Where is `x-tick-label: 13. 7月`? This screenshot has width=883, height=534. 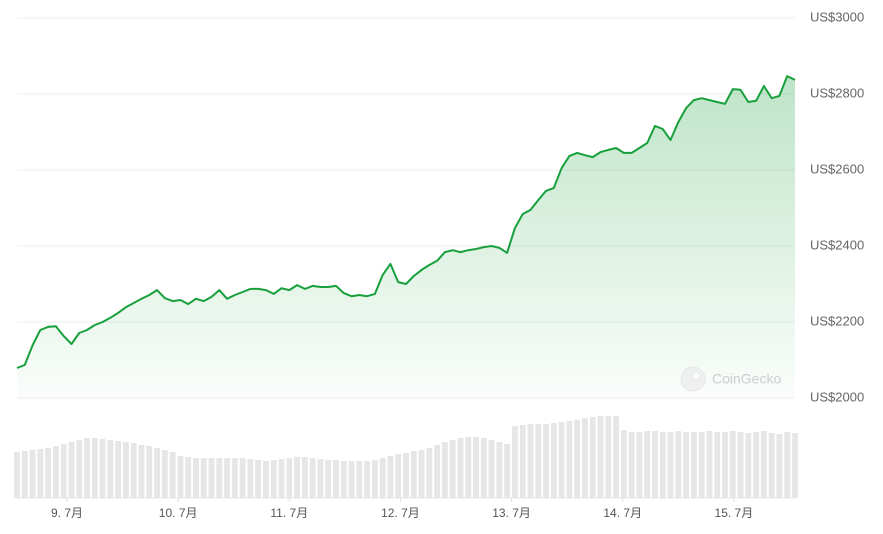
x-tick-label: 13. 7月 is located at coordinates (511, 513).